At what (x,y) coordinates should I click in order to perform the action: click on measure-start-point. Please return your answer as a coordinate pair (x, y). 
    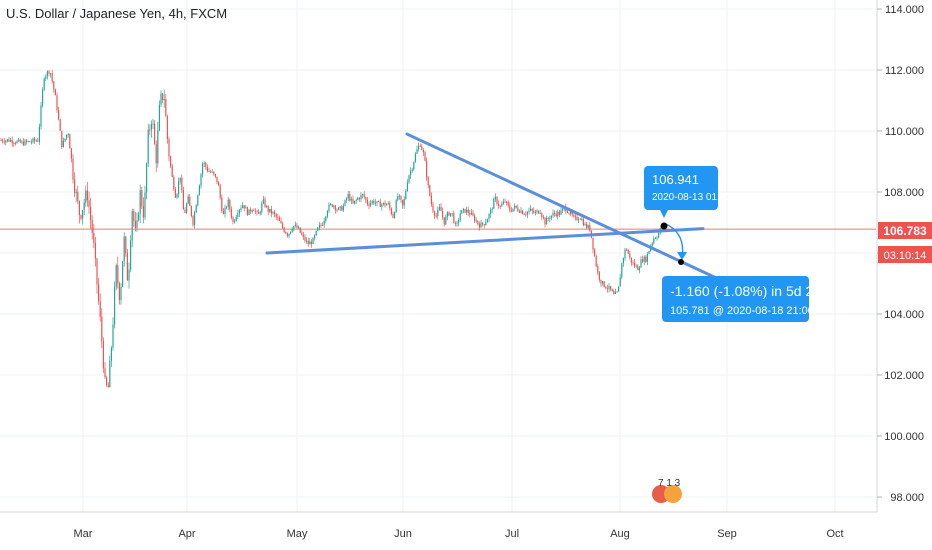
    Looking at the image, I should click on (664, 226).